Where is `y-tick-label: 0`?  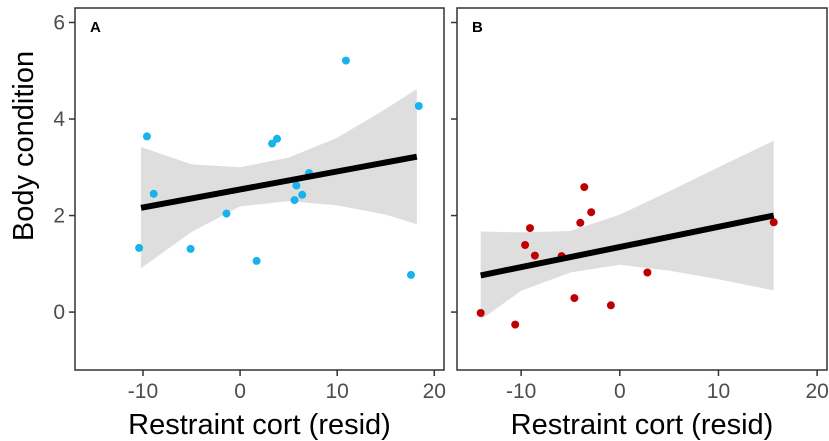
y-tick-label: 0 is located at coordinates (59, 312).